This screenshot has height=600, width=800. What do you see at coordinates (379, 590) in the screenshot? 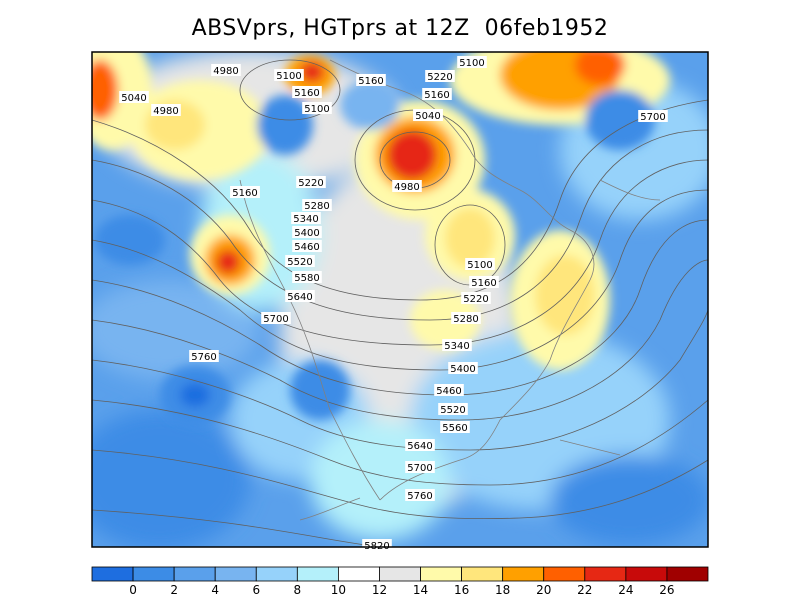
I see `colorbar-tick-label: 12` at bounding box center [379, 590].